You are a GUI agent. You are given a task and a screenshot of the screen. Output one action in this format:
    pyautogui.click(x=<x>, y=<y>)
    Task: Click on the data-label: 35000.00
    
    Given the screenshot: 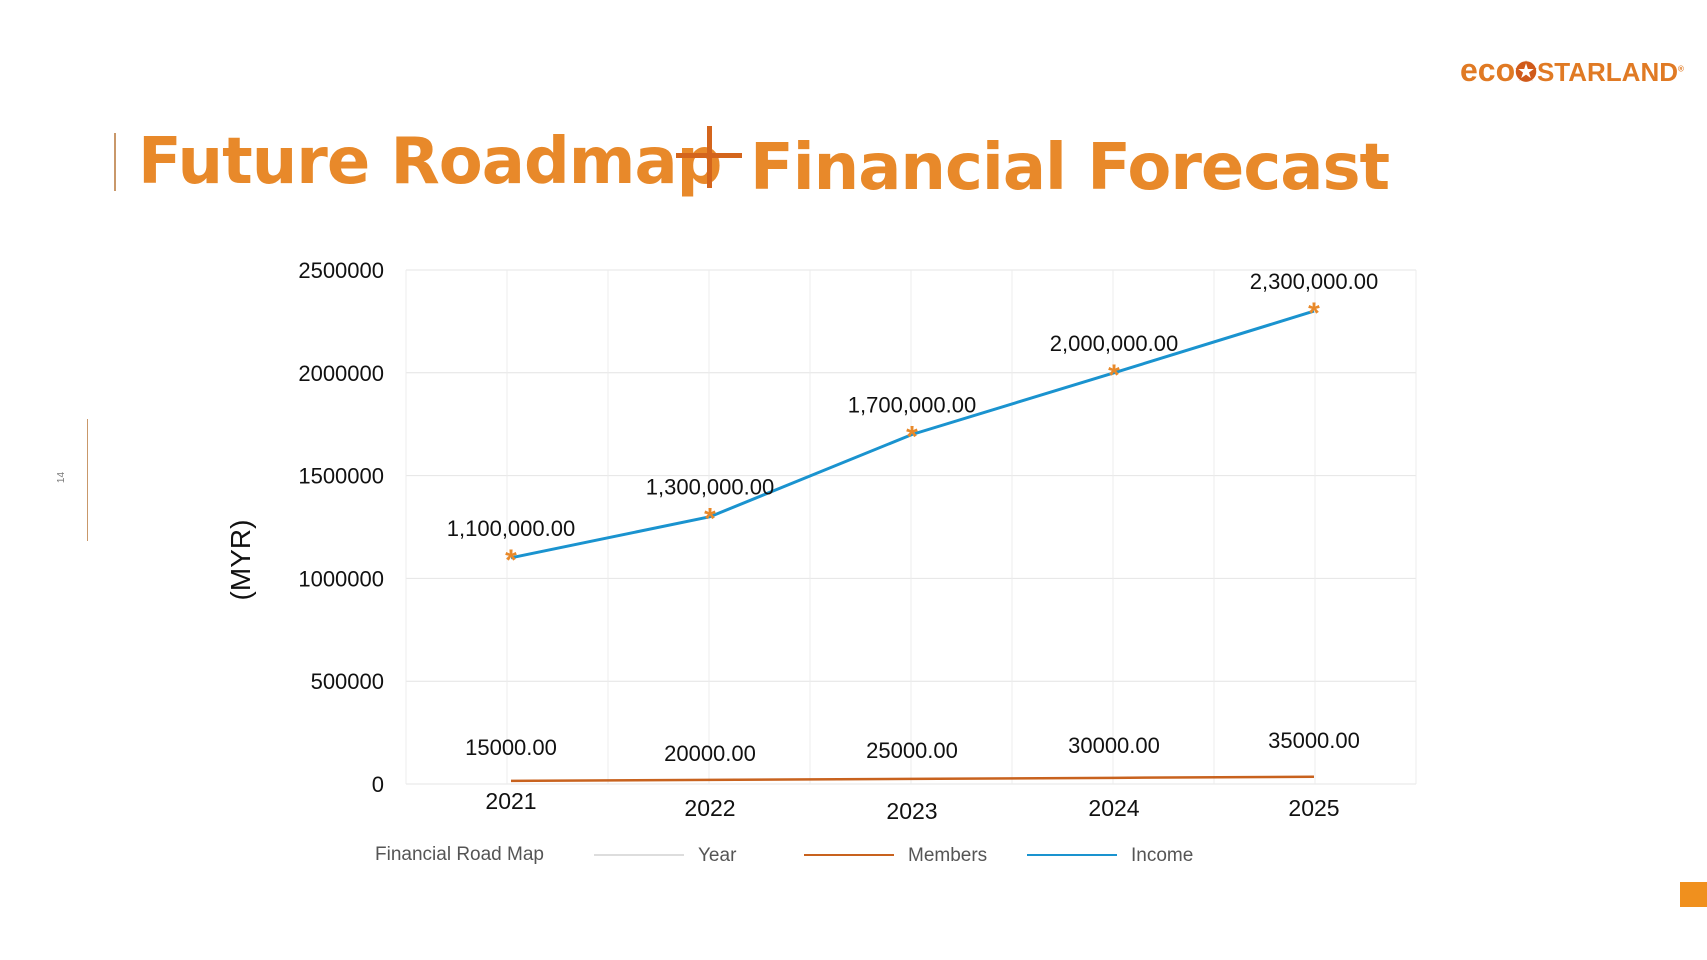 What is the action you would take?
    pyautogui.click(x=1314, y=740)
    